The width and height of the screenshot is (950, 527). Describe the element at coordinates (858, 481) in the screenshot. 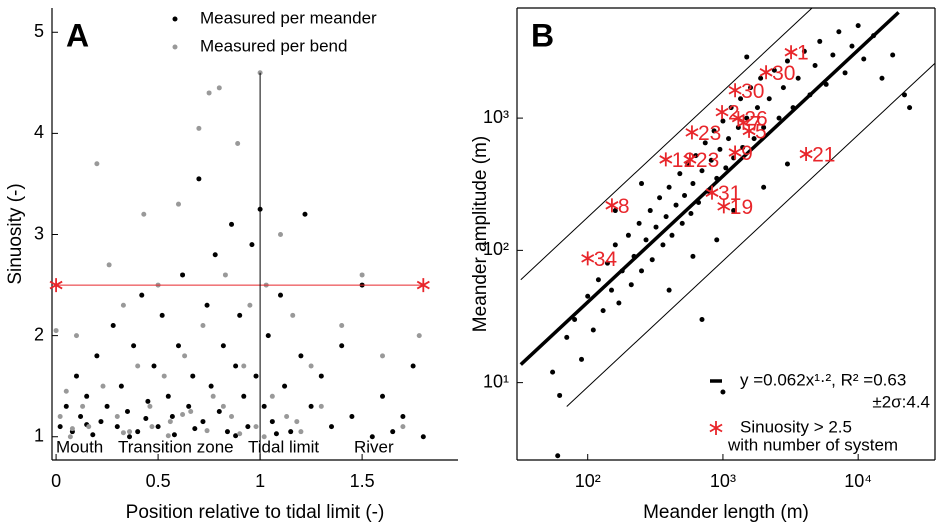

I see `x-tick-label: 10⁴` at that location.